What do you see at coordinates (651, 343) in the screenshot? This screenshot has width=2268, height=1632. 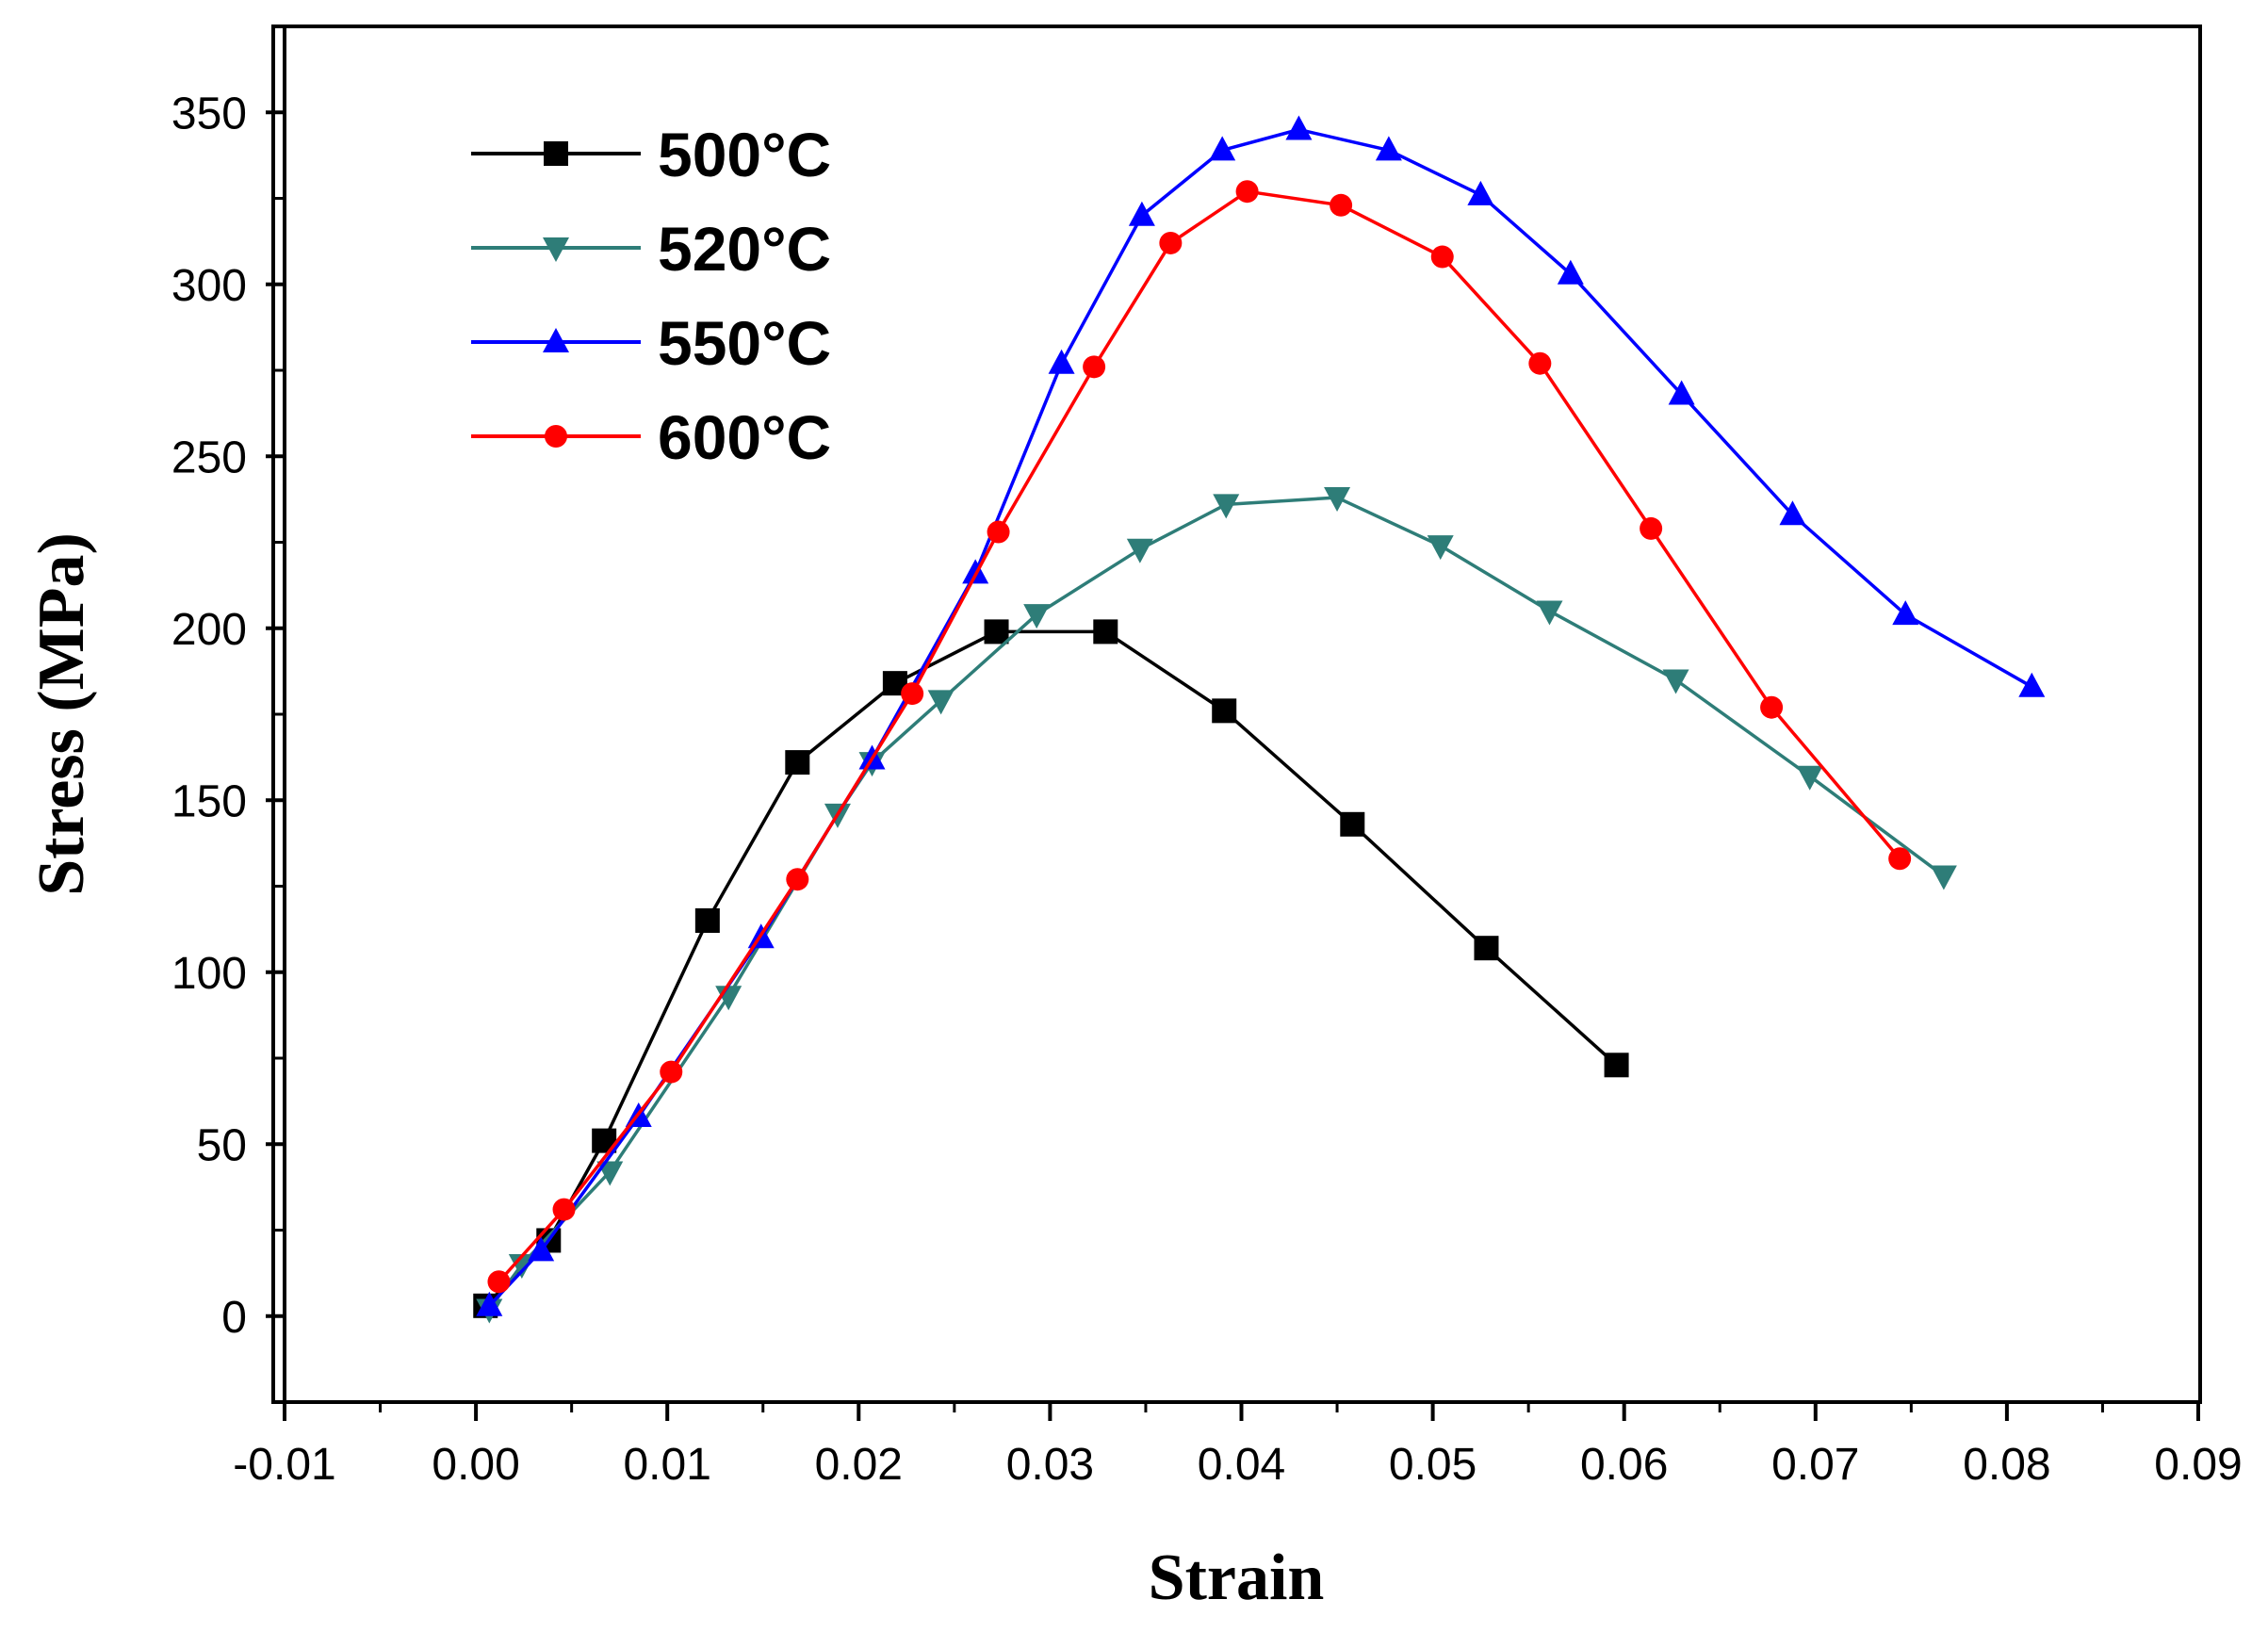 I see `legend-item: 550°C` at bounding box center [651, 343].